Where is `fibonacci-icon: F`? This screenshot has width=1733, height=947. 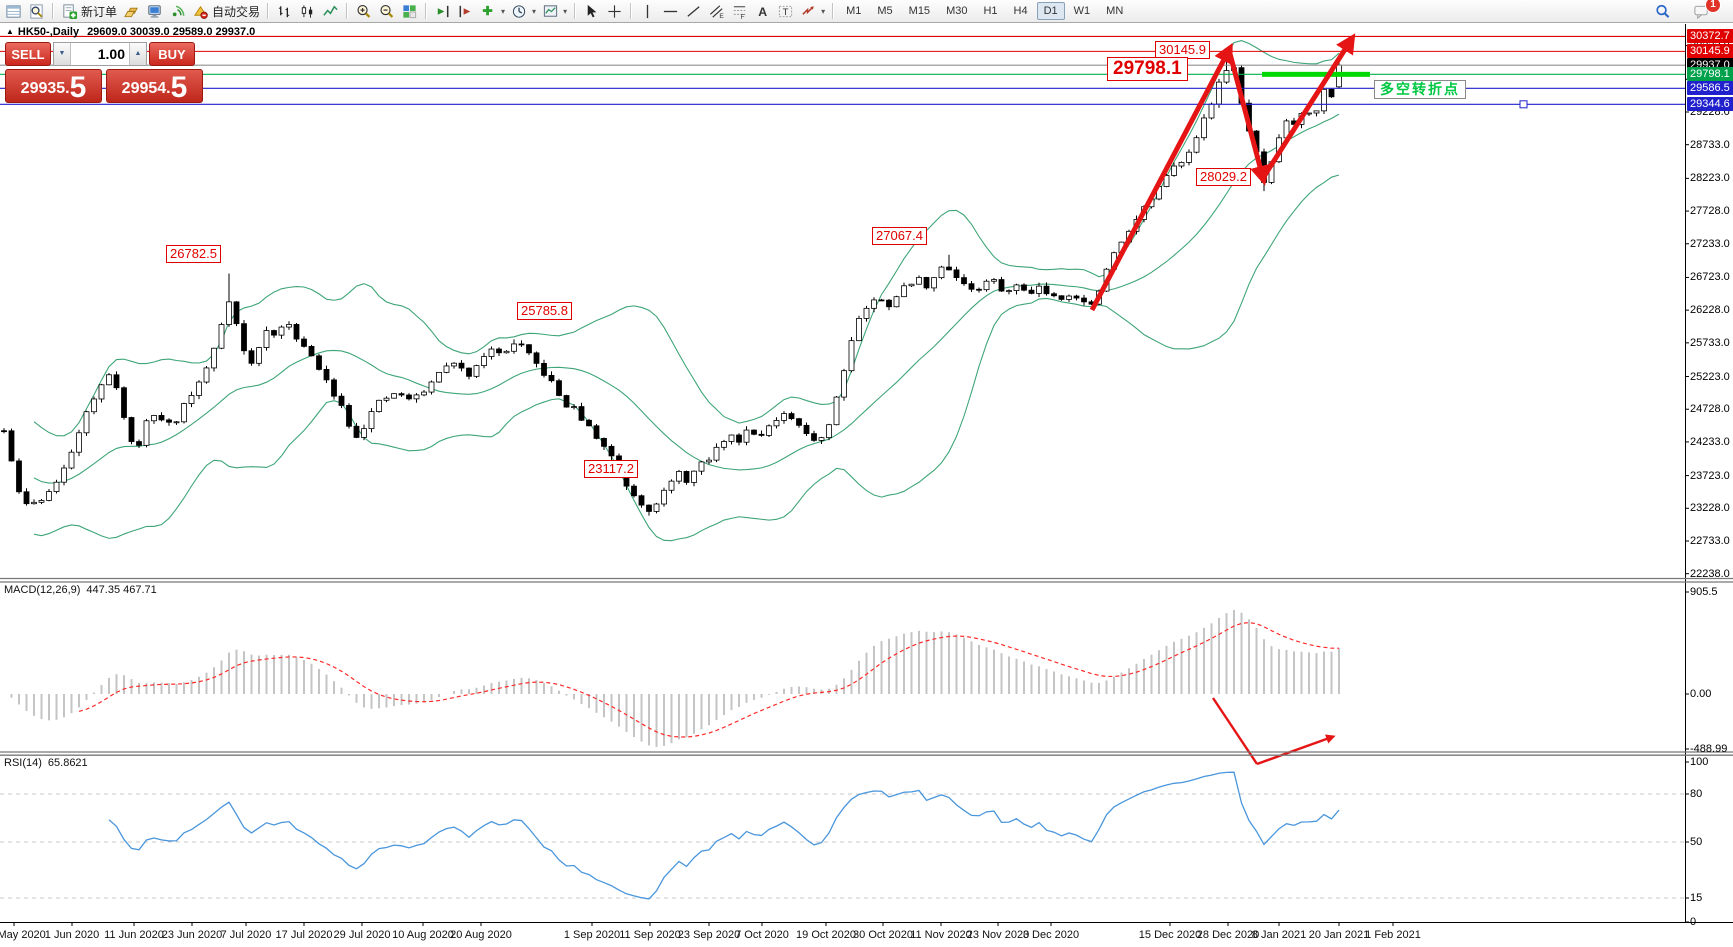 fibonacci-icon: F is located at coordinates (739, 11).